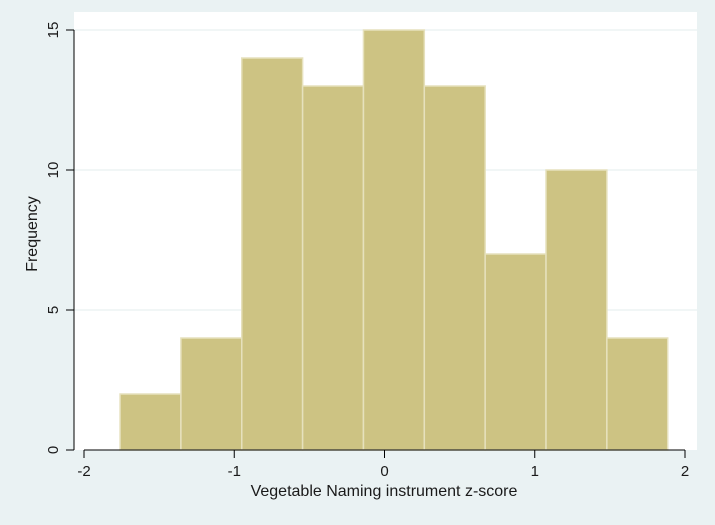 The width and height of the screenshot is (715, 525). Describe the element at coordinates (685, 471) in the screenshot. I see `x-tick-label: 2` at that location.